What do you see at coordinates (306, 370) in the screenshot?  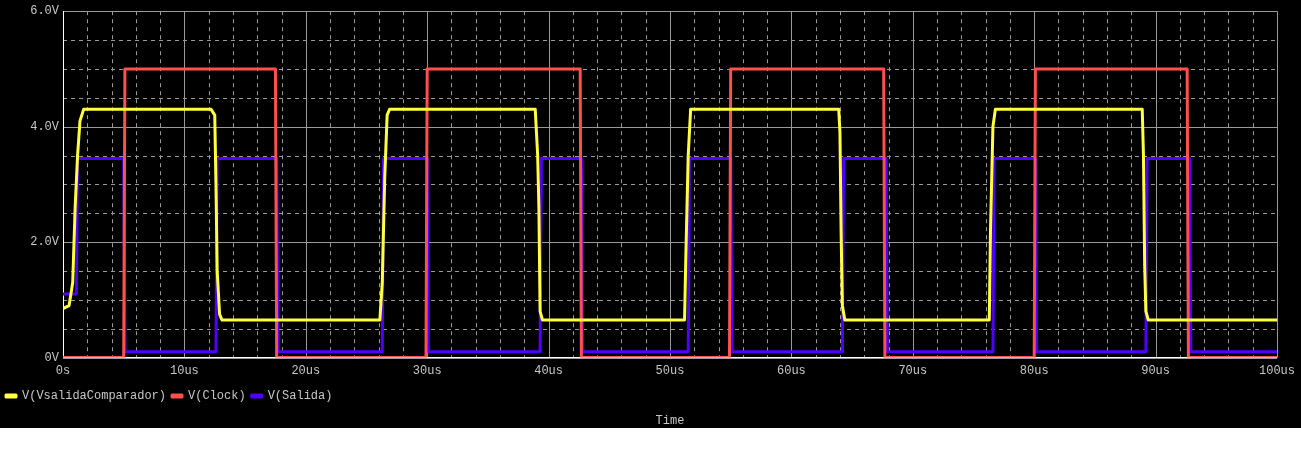 I see `x-tick-label: 20us` at bounding box center [306, 370].